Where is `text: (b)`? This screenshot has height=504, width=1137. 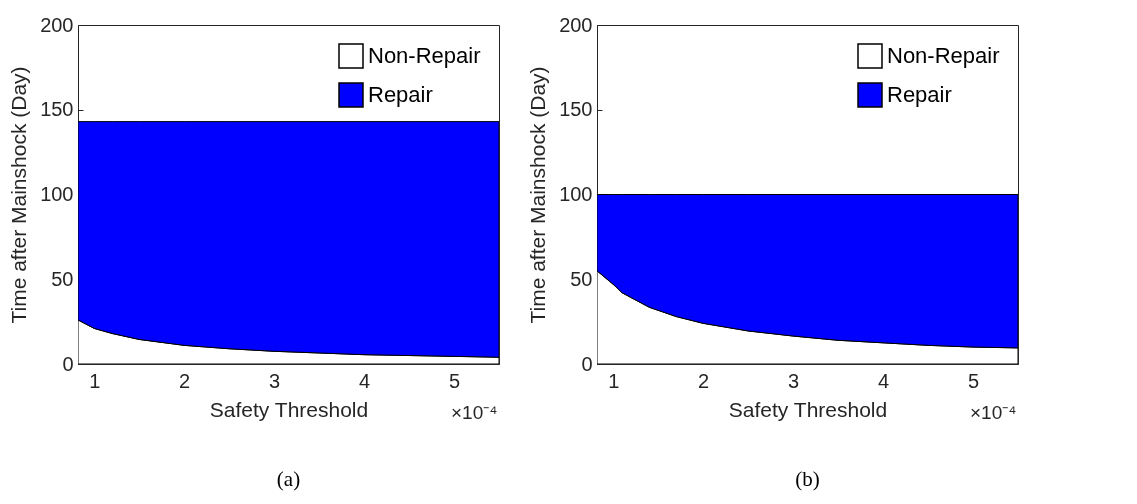
text: (b) is located at coordinates (807, 479).